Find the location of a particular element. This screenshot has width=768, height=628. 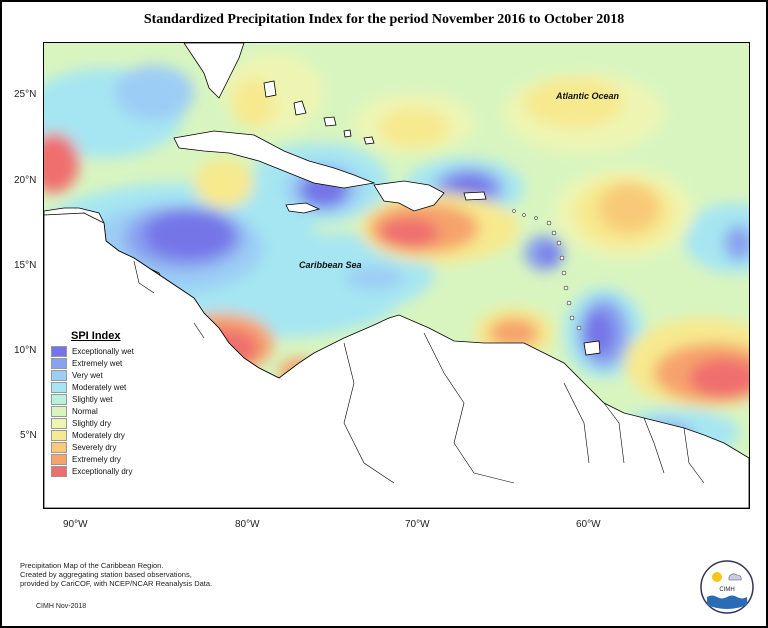

legend-item: Extremely dry is located at coordinates (111, 459).